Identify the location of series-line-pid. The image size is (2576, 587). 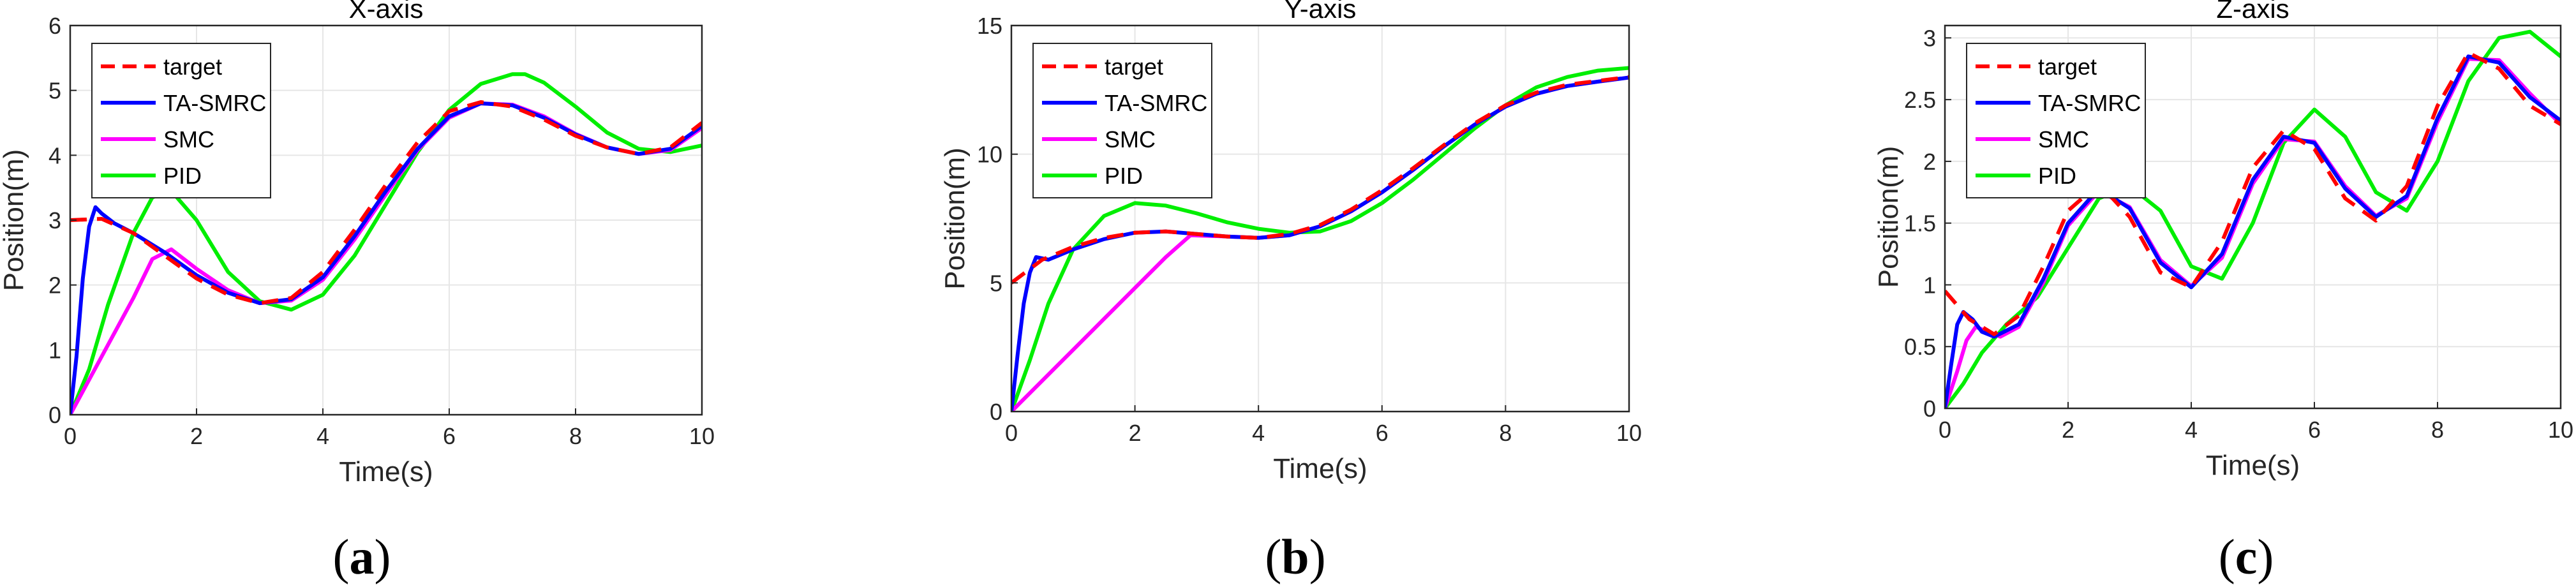
(386, 244).